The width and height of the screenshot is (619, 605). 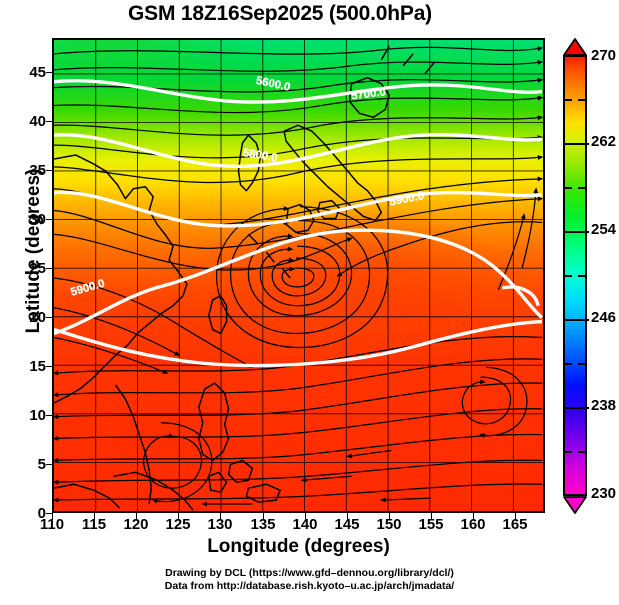 What do you see at coordinates (604, 141) in the screenshot?
I see `colorbar-label: 262` at bounding box center [604, 141].